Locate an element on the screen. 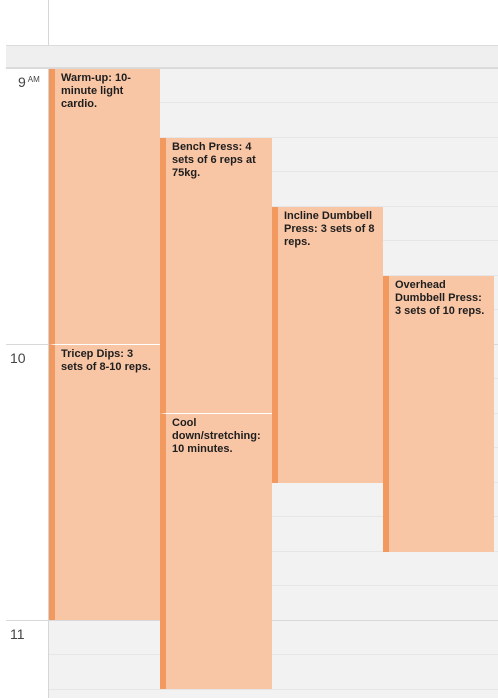 The height and width of the screenshot is (698, 498). day-header is located at coordinates (273, 22).